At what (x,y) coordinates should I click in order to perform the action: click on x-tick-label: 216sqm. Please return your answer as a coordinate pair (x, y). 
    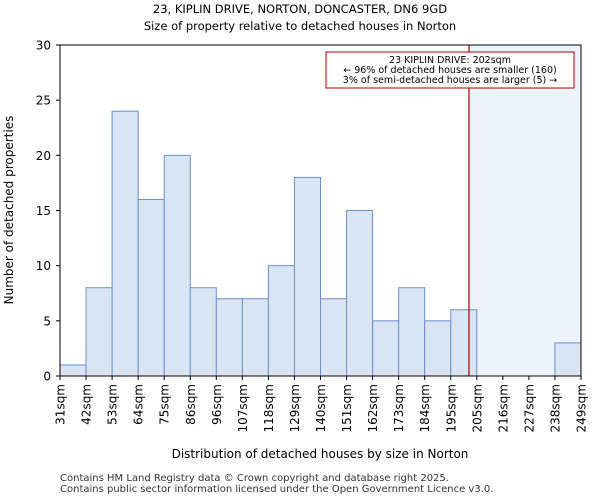
    Looking at the image, I should click on (503, 408).